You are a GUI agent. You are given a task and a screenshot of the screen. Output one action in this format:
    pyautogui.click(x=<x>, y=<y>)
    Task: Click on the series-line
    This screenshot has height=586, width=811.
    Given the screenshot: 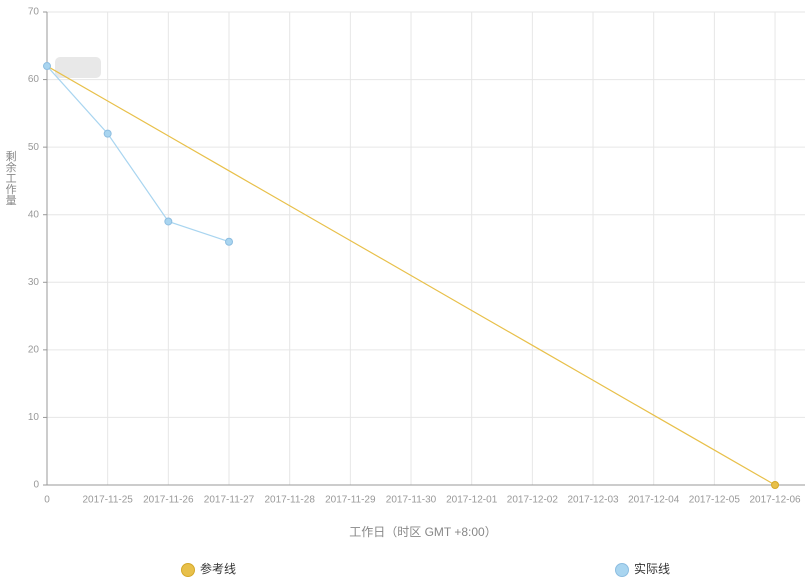 What is the action you would take?
    pyautogui.click(x=138, y=154)
    